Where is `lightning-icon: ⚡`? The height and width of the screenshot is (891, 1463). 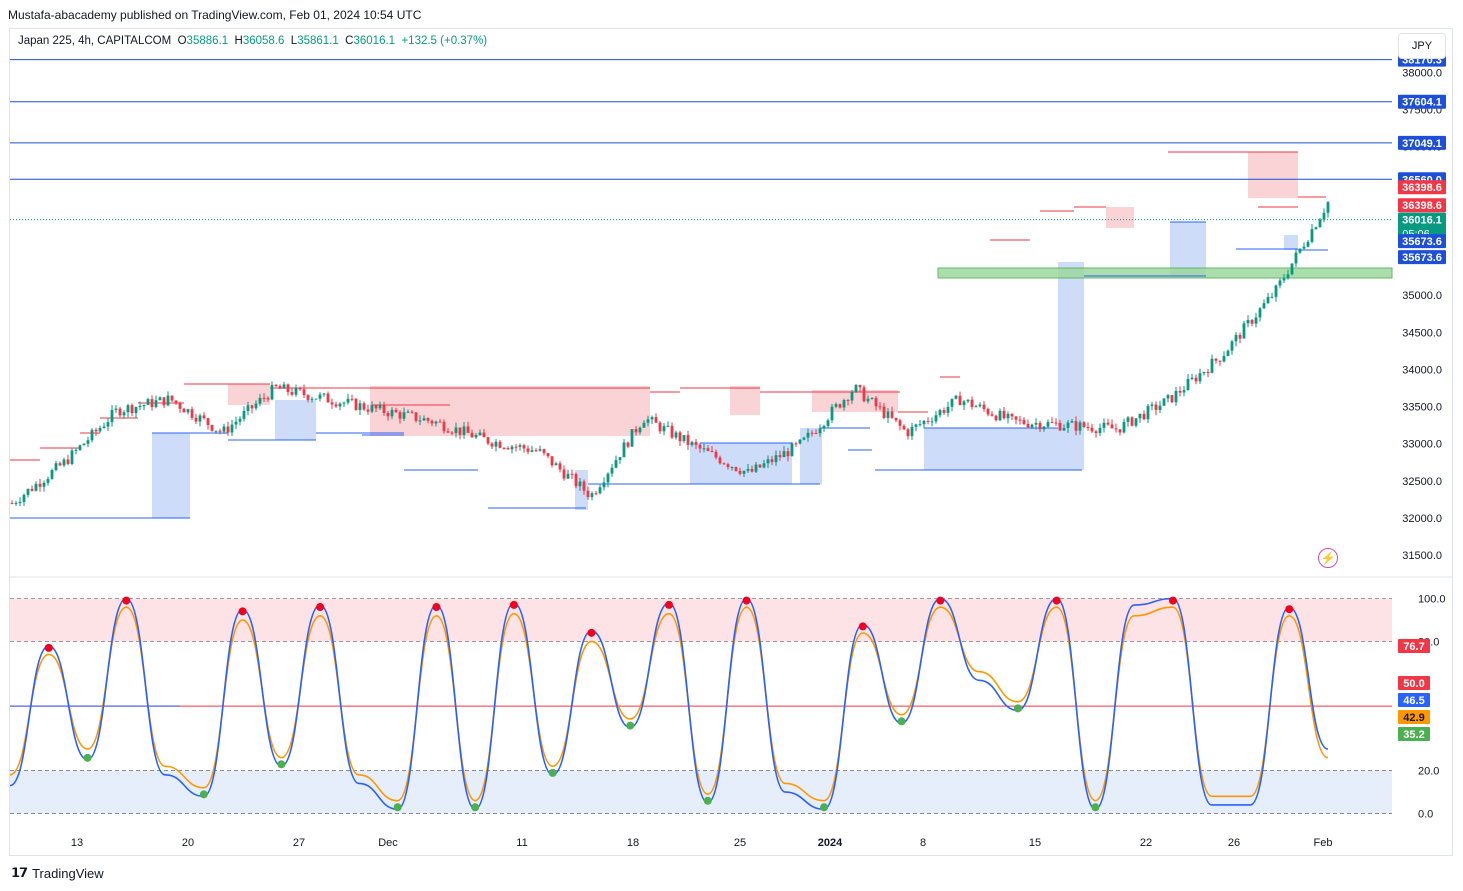
lightning-icon: ⚡ is located at coordinates (1328, 558).